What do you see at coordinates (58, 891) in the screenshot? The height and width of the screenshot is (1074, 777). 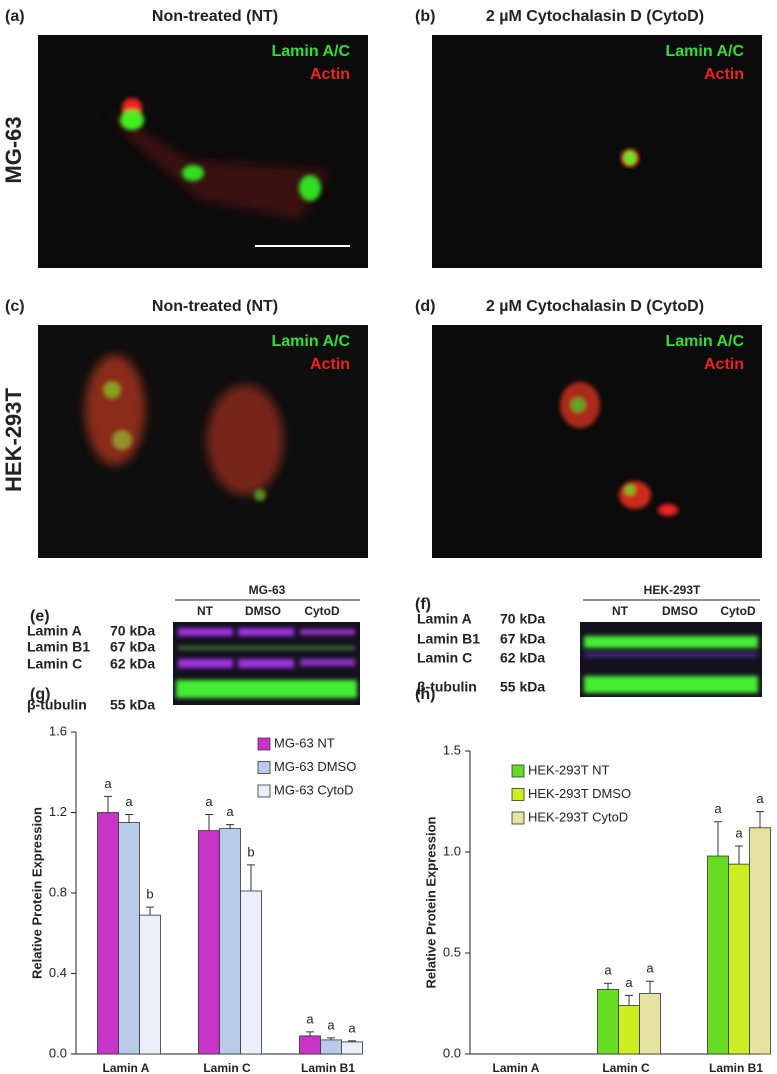 I see `y-tick-label: 0.8` at bounding box center [58, 891].